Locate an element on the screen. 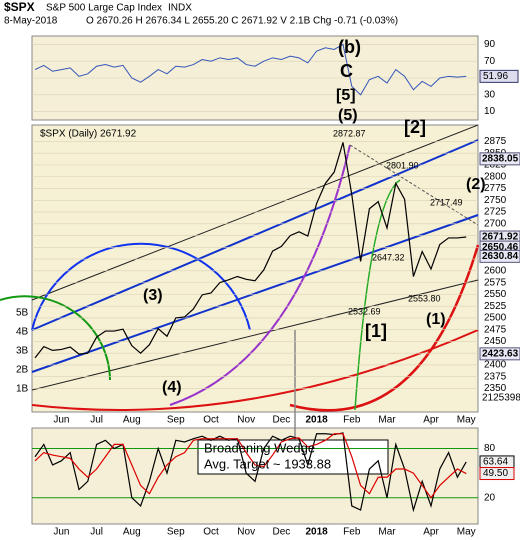 The width and height of the screenshot is (520, 540). annotation: (2) is located at coordinates (476, 184).